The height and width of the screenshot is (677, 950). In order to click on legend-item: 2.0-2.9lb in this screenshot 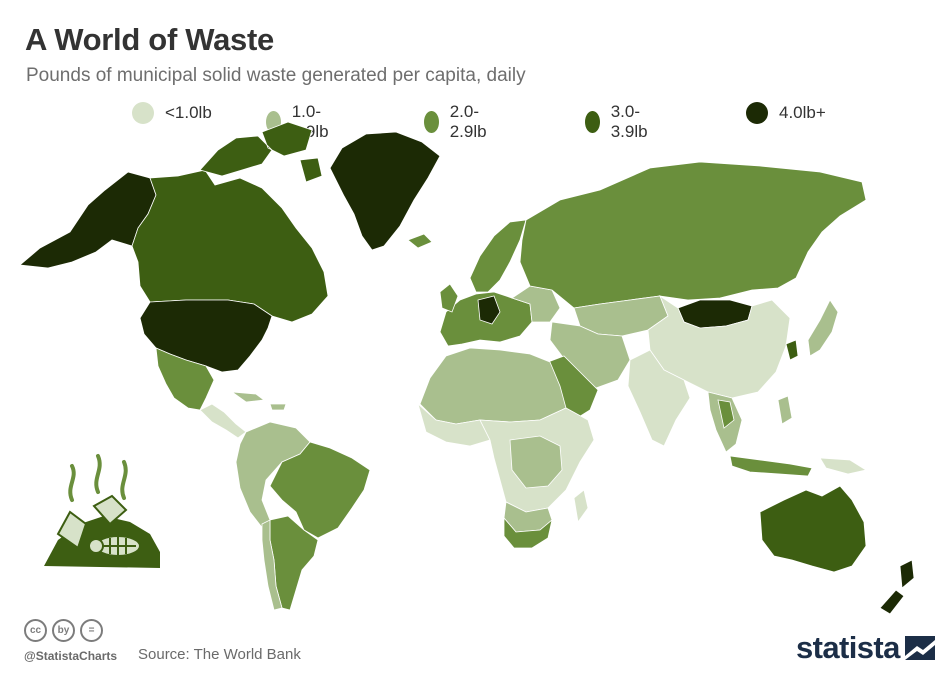, I will do `click(459, 122)`.